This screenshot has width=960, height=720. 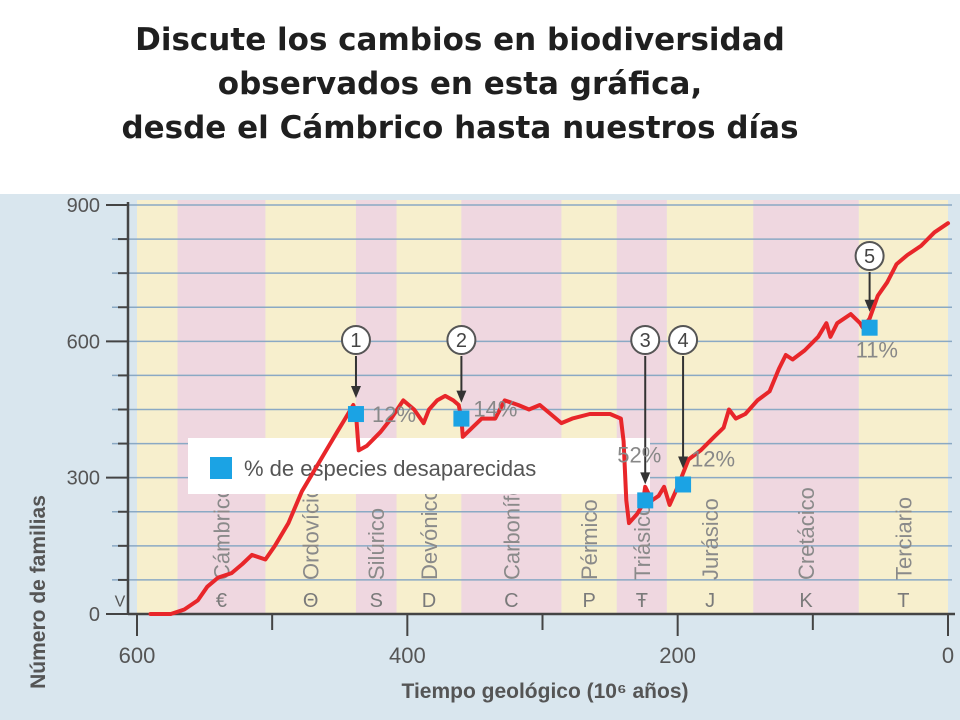 What do you see at coordinates (903, 601) in the screenshot?
I see `period-symbol-label: T` at bounding box center [903, 601].